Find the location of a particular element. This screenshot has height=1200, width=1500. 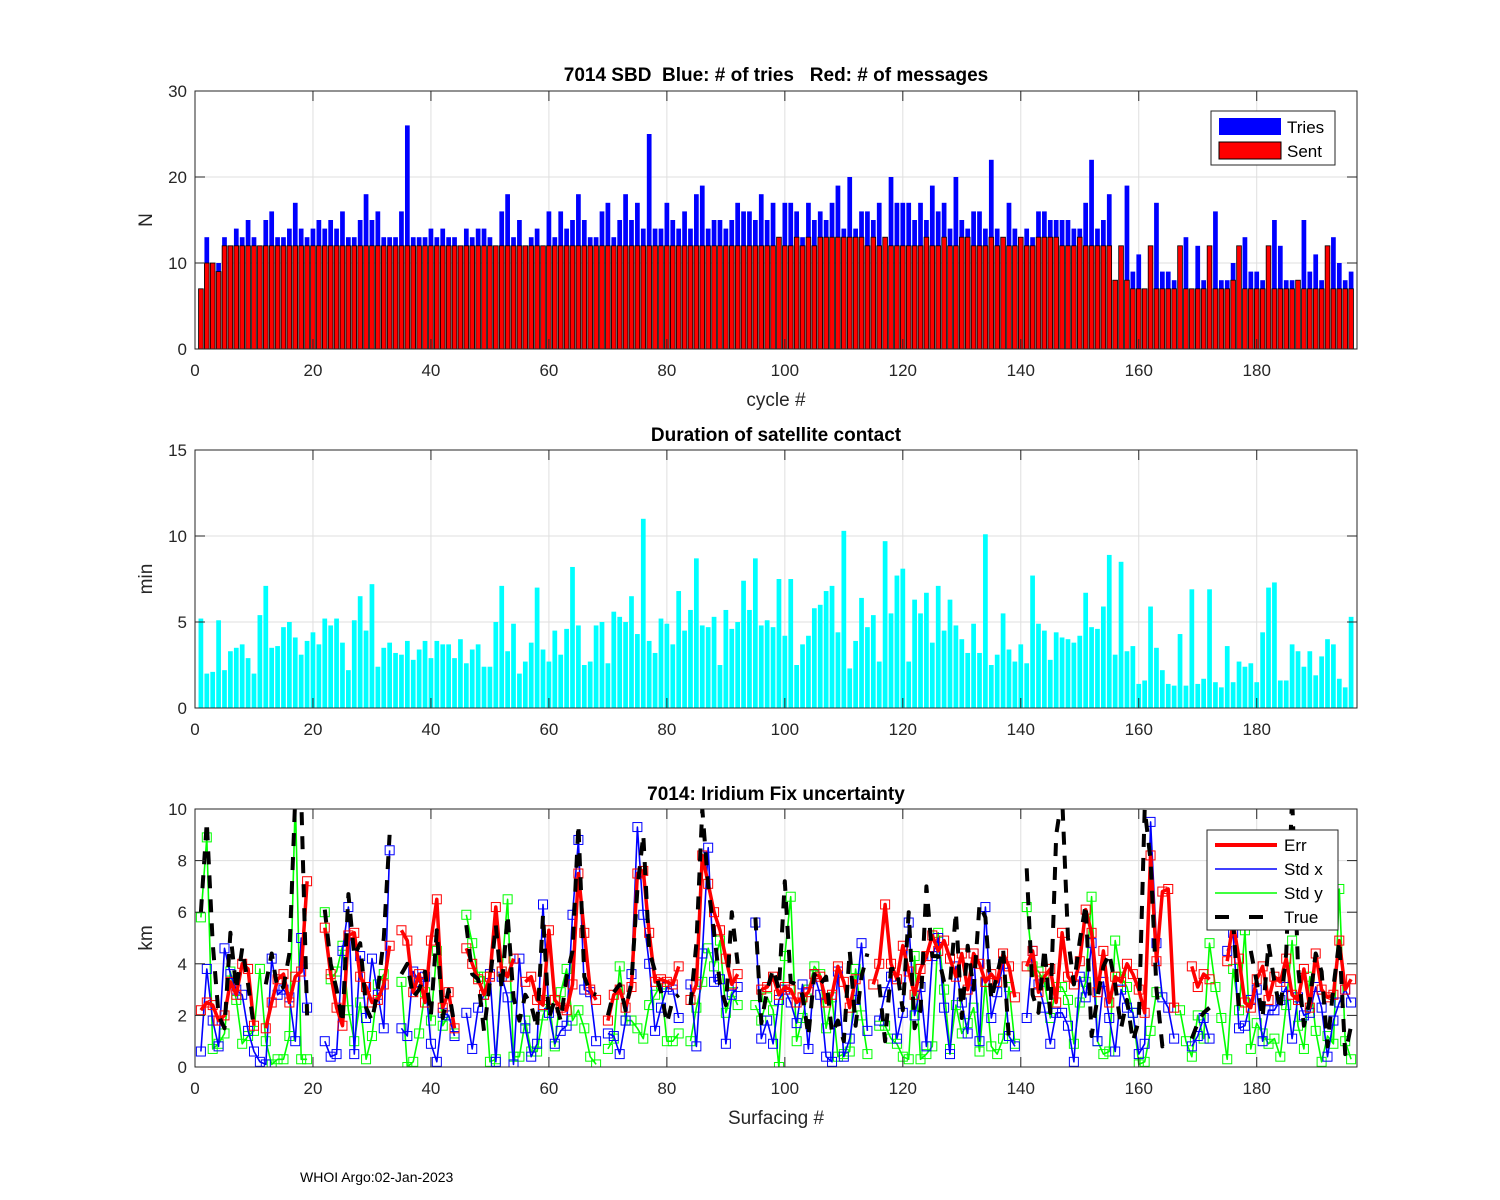

y-tick-label: 10 is located at coordinates (177, 536).